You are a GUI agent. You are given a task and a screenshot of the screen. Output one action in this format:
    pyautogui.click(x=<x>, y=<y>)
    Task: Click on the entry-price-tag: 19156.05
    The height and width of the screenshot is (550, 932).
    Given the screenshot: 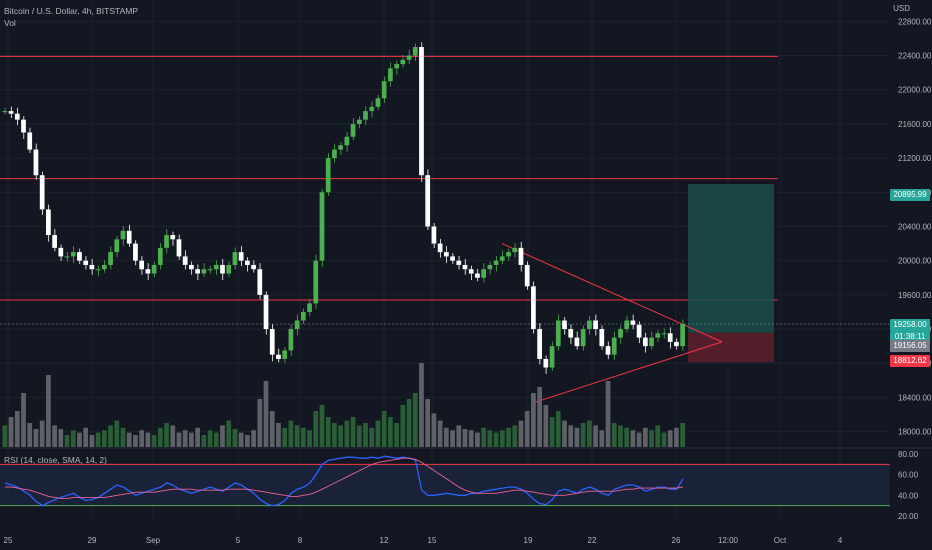 What is the action you would take?
    pyautogui.click(x=910, y=346)
    